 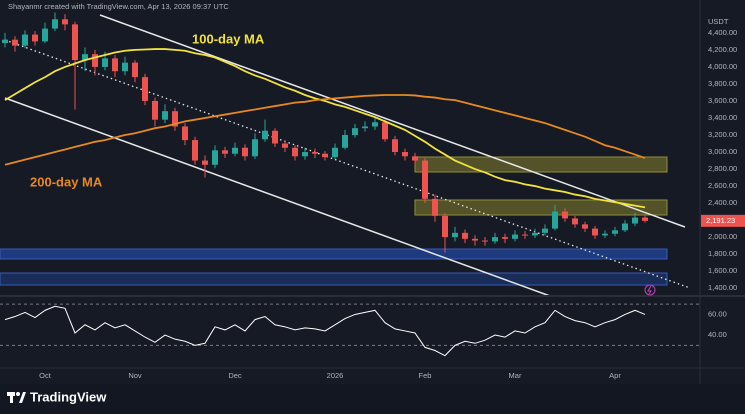 What do you see at coordinates (722, 236) in the screenshot?
I see `y-tick-label: 2,000.00` at bounding box center [722, 236].